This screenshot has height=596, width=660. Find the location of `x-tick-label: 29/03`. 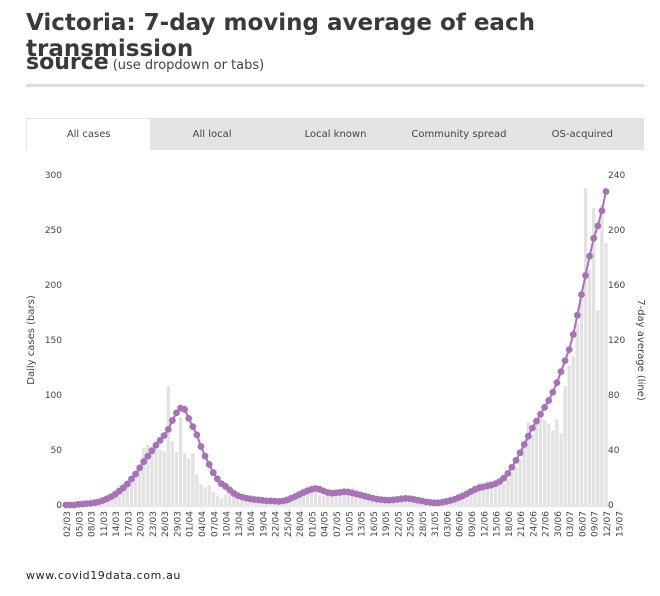

x-tick-label: 29/03 is located at coordinates (178, 524).